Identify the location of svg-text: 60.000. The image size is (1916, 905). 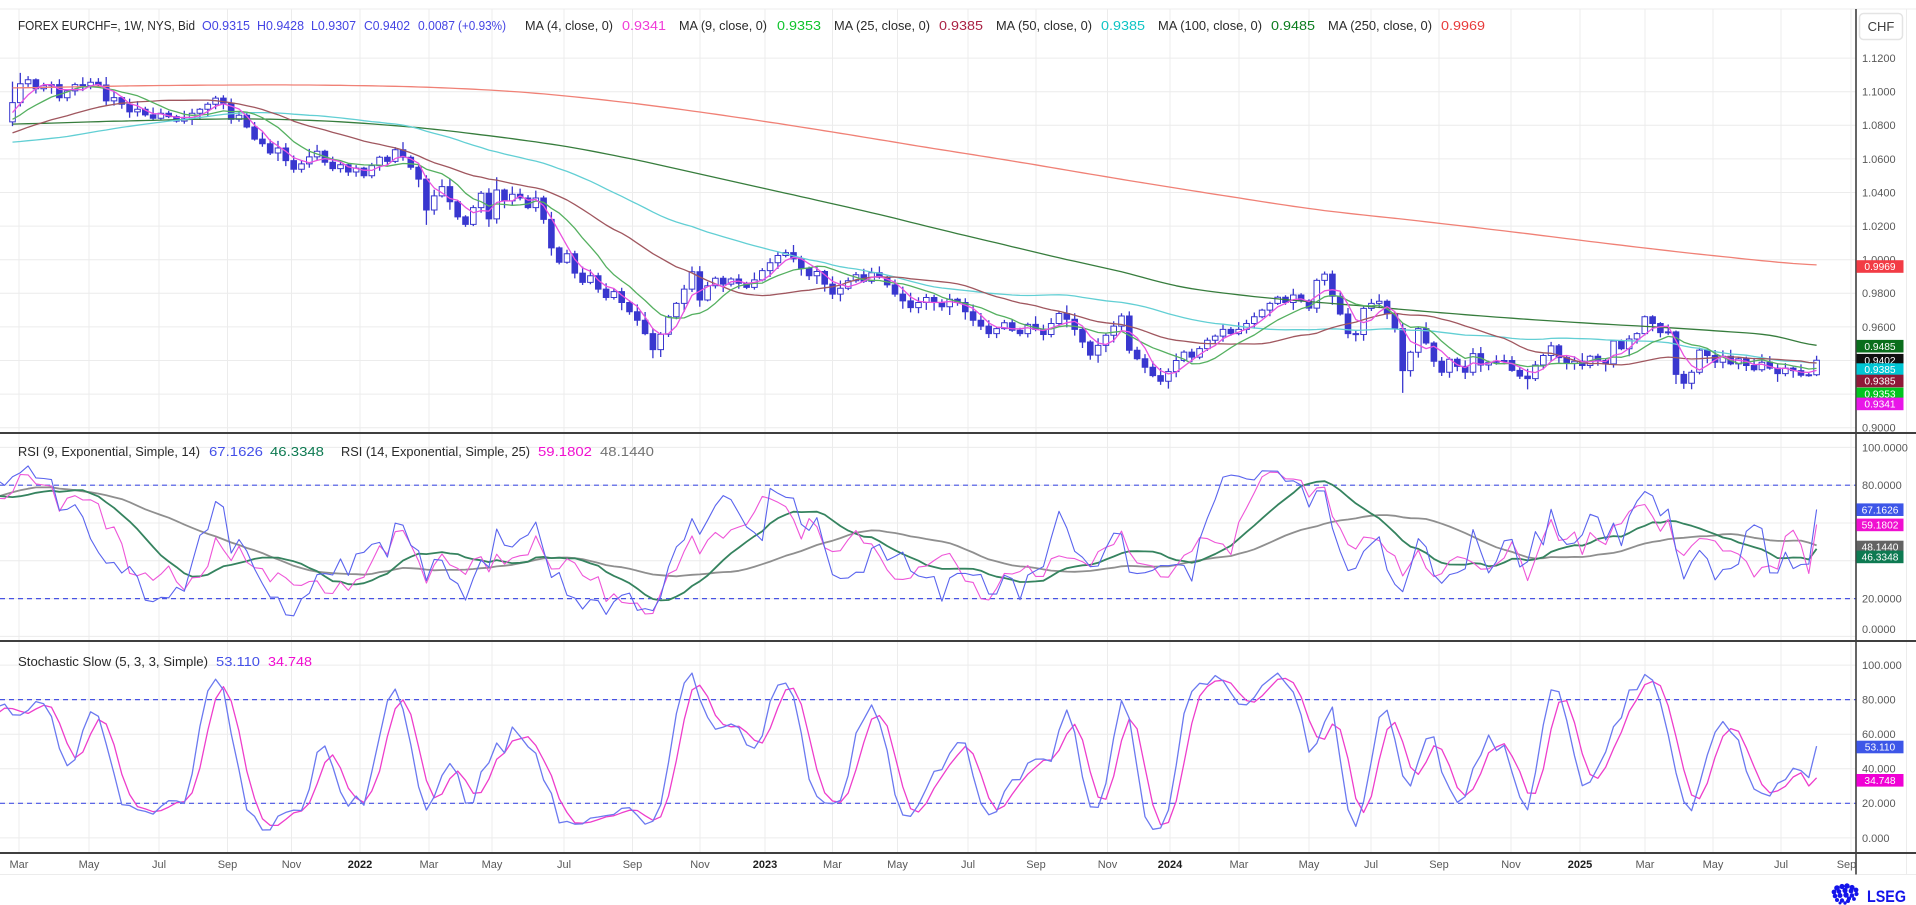
(1879, 735).